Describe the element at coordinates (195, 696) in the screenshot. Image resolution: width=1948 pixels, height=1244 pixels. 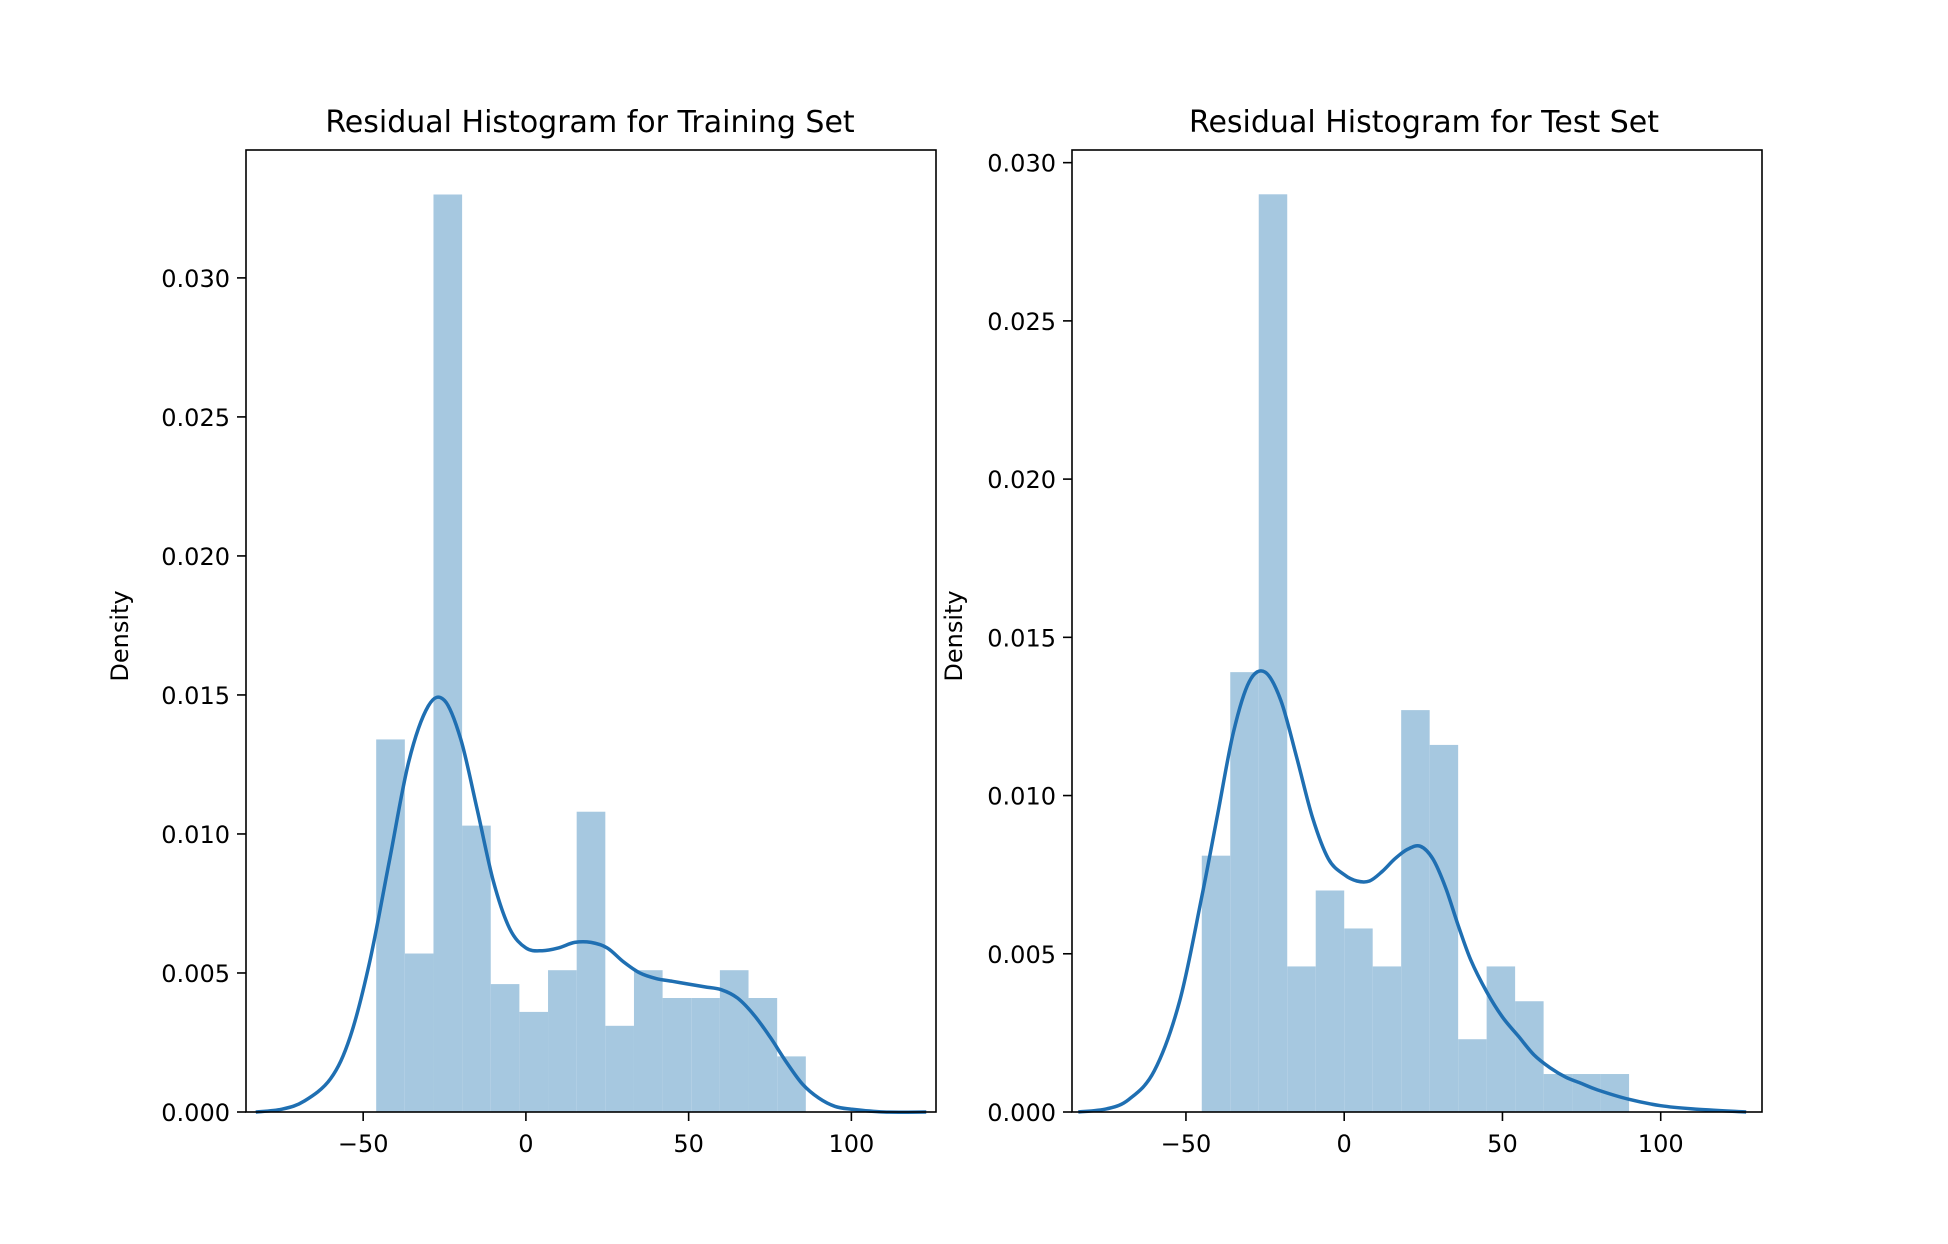
I see `training-y-tick-label: 0.015` at that location.